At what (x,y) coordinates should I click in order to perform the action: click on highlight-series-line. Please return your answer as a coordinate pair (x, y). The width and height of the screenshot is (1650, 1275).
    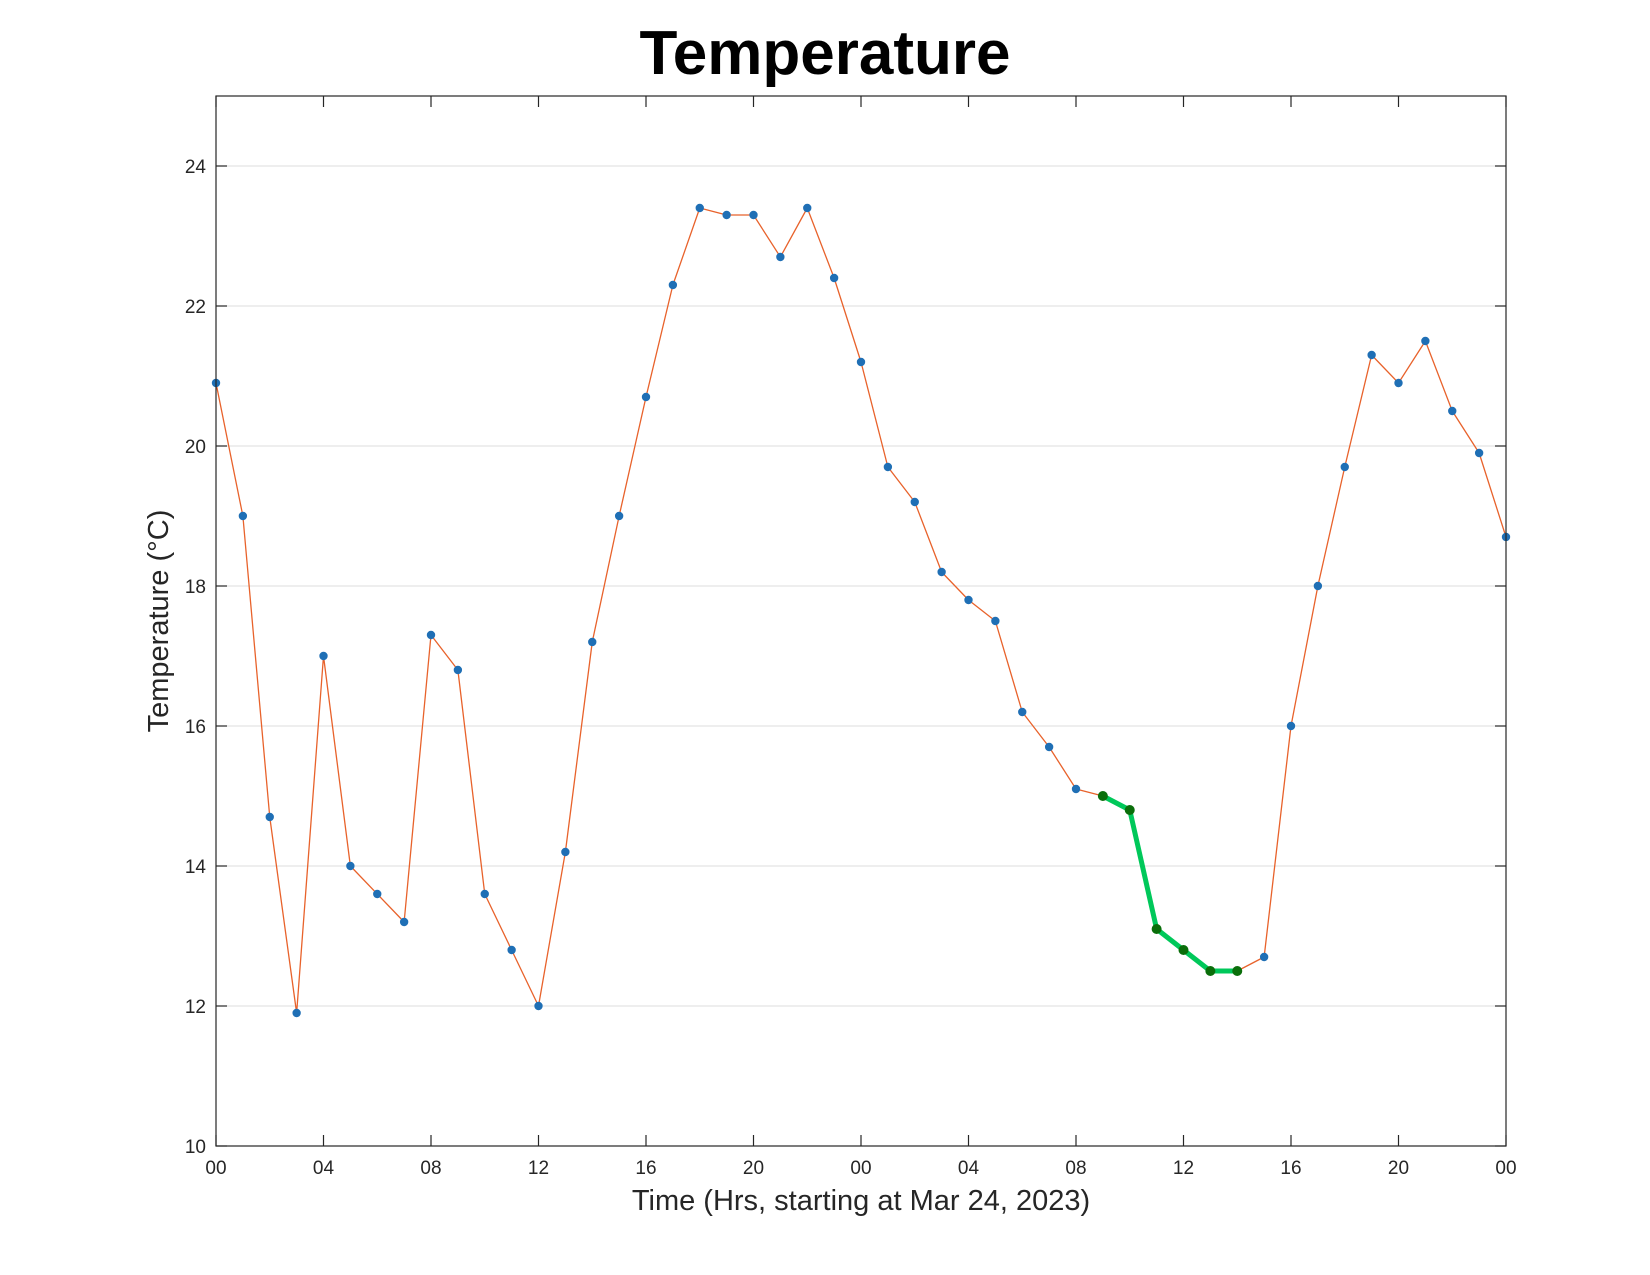
    Looking at the image, I should click on (1170, 883).